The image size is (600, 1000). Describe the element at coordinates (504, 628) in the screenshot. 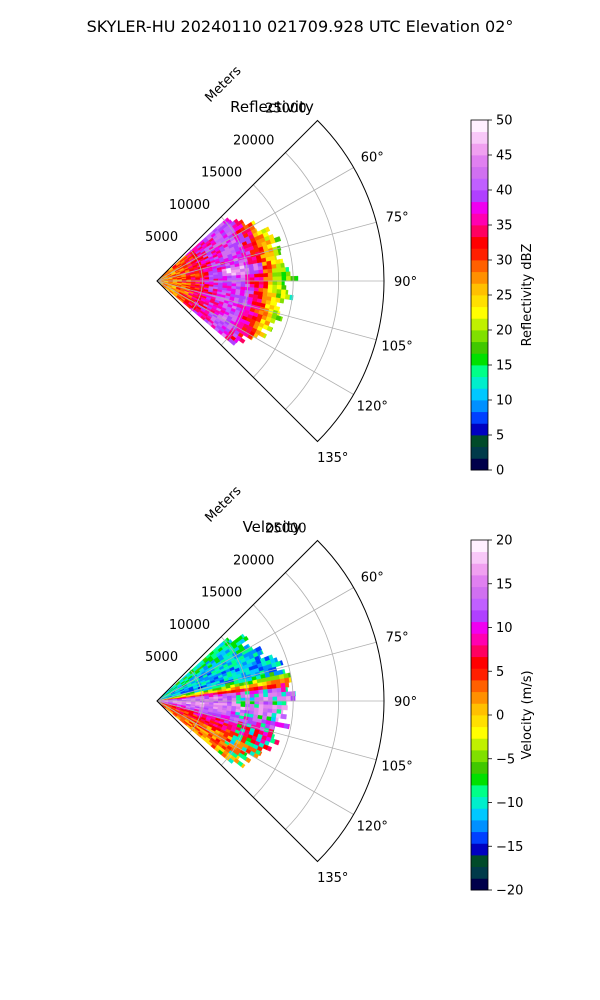

I see `colorbar-tick-label: 10` at that location.